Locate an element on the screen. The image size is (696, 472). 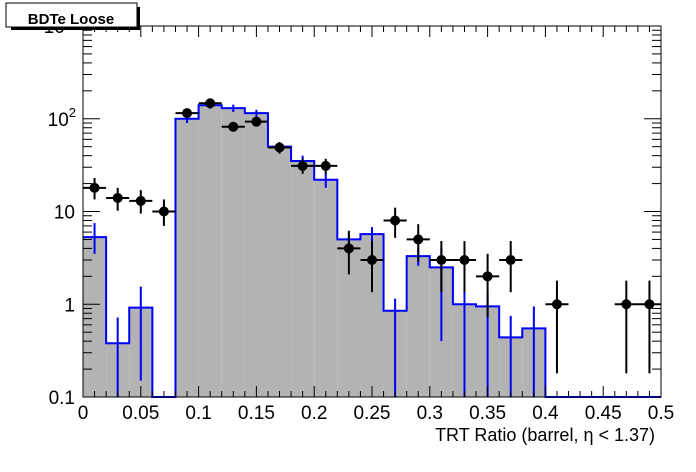
x-tick-label: 0 is located at coordinates (83, 413).